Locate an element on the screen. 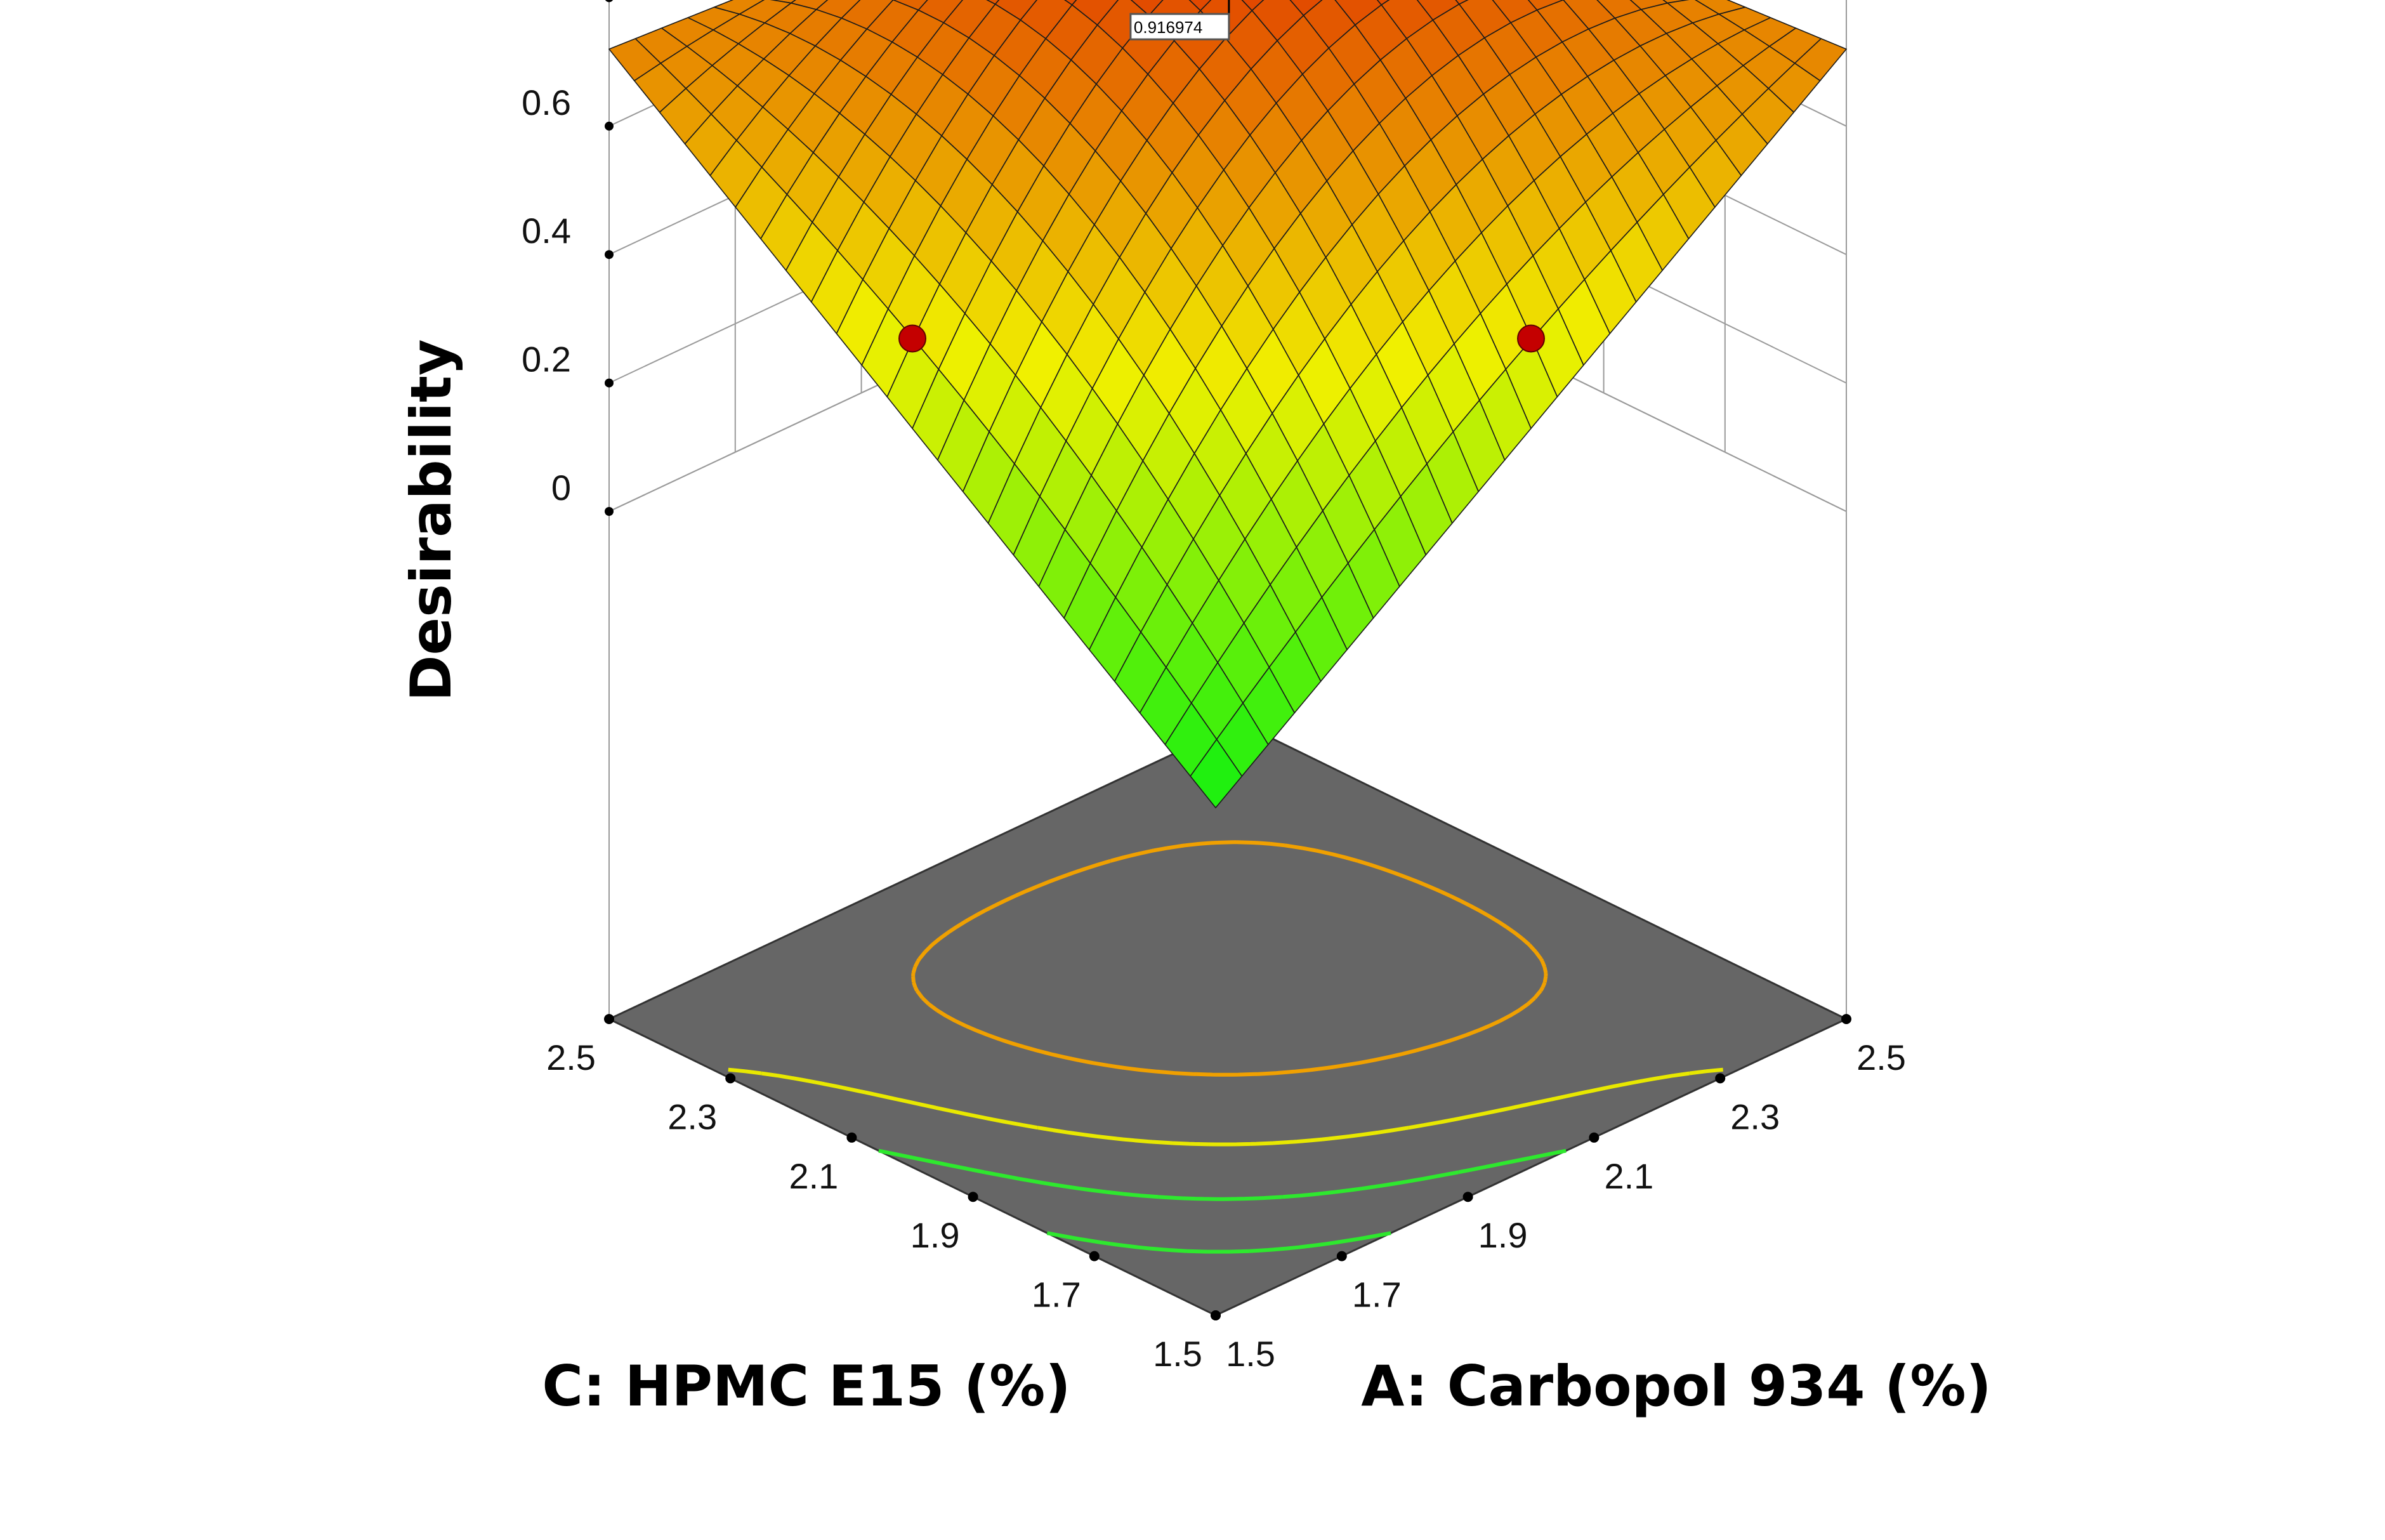  peak-label-box is located at coordinates (1179, 27).